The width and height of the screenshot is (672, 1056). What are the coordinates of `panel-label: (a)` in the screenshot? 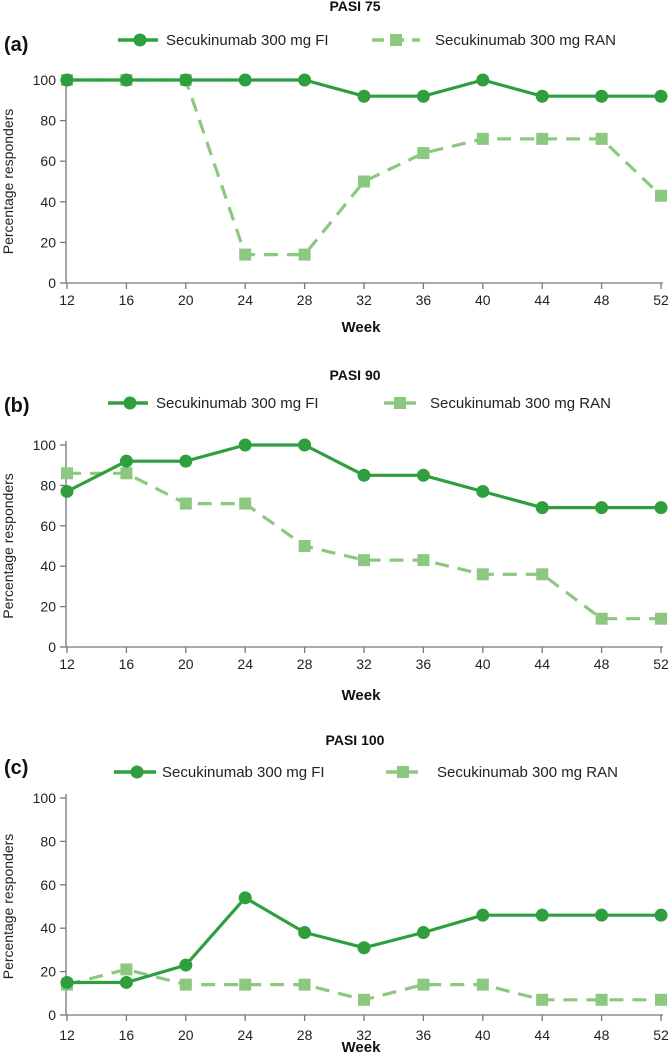 It's located at (16, 45).